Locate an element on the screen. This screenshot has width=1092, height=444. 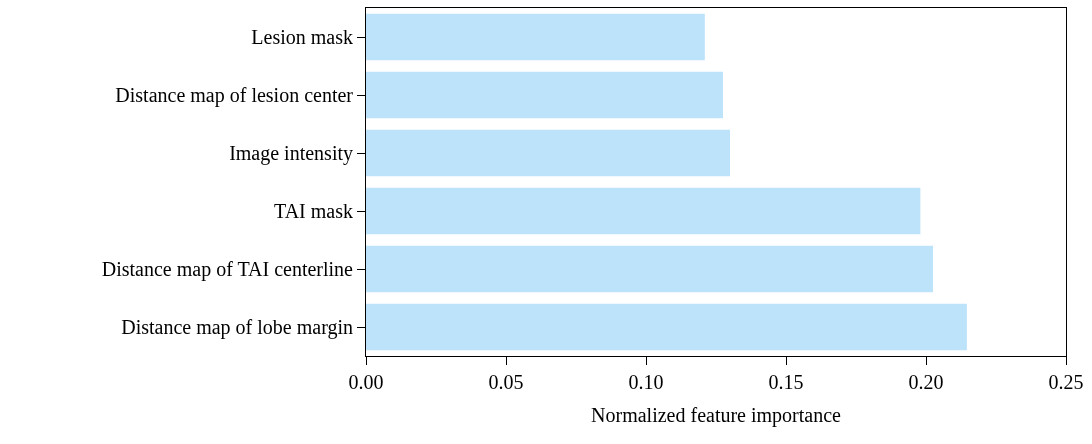
y-tick-label: TAI mask is located at coordinates (313, 211).